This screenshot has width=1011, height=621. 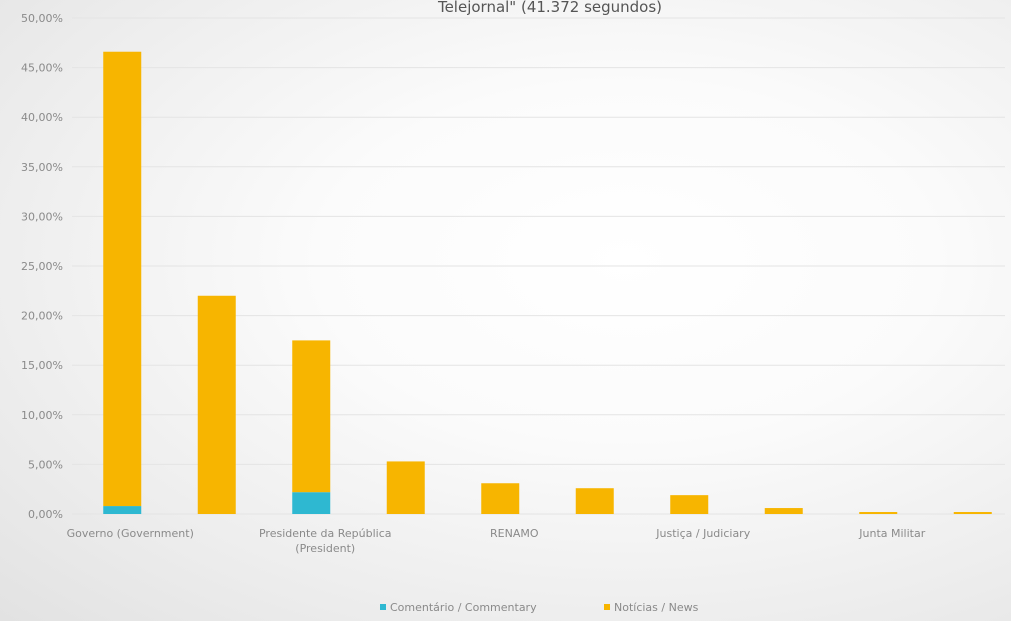 What do you see at coordinates (42, 415) in the screenshot?
I see `y-tick-label: 10,00%` at bounding box center [42, 415].